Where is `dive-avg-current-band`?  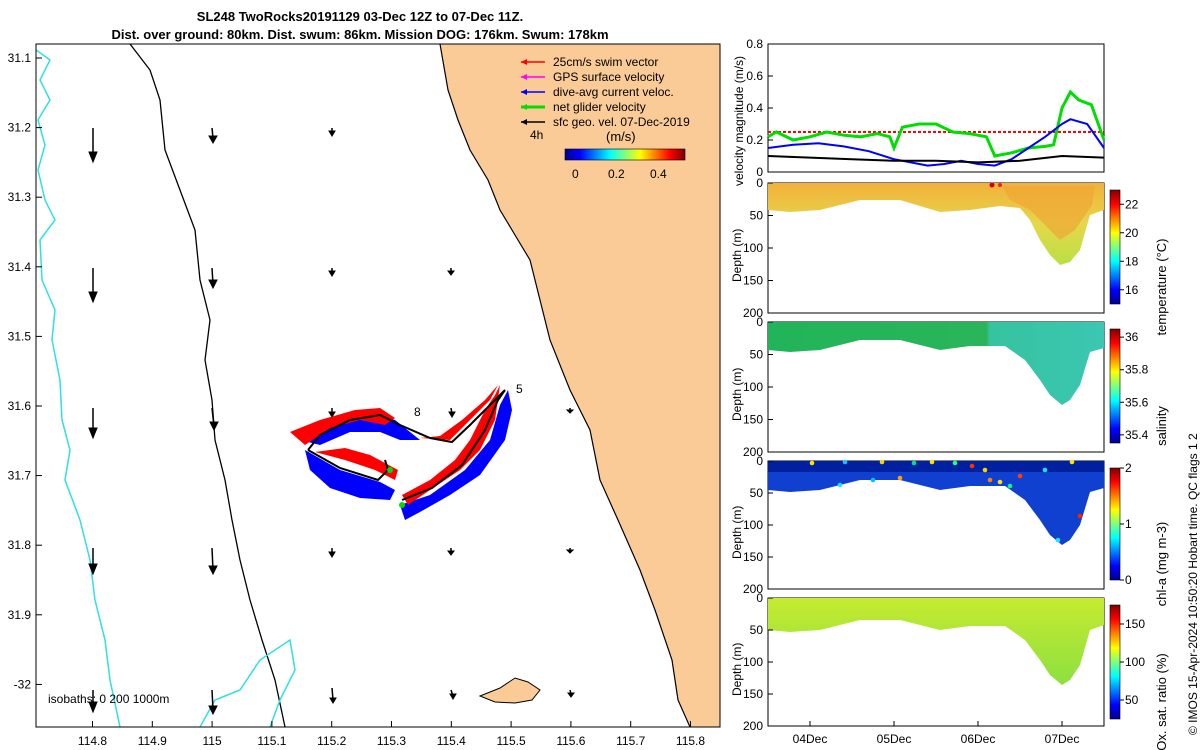
dive-avg-current-band is located at coordinates (406, 455).